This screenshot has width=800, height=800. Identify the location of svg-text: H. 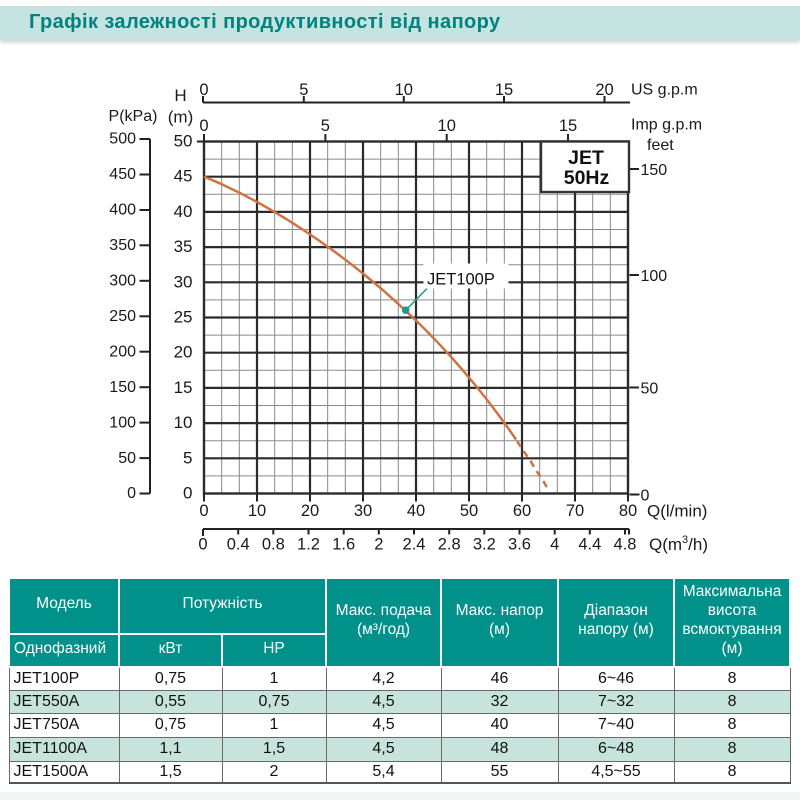
(180, 95).